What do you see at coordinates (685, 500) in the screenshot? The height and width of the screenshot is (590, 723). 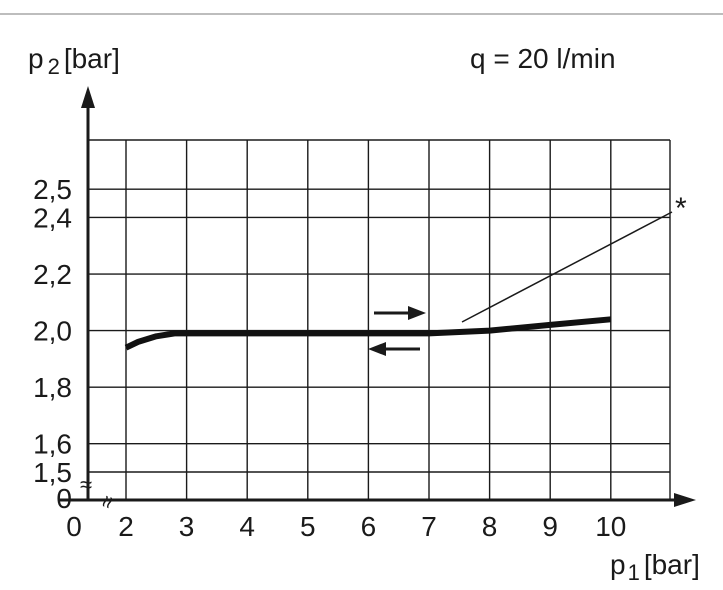 I see `x-axis-arrow` at bounding box center [685, 500].